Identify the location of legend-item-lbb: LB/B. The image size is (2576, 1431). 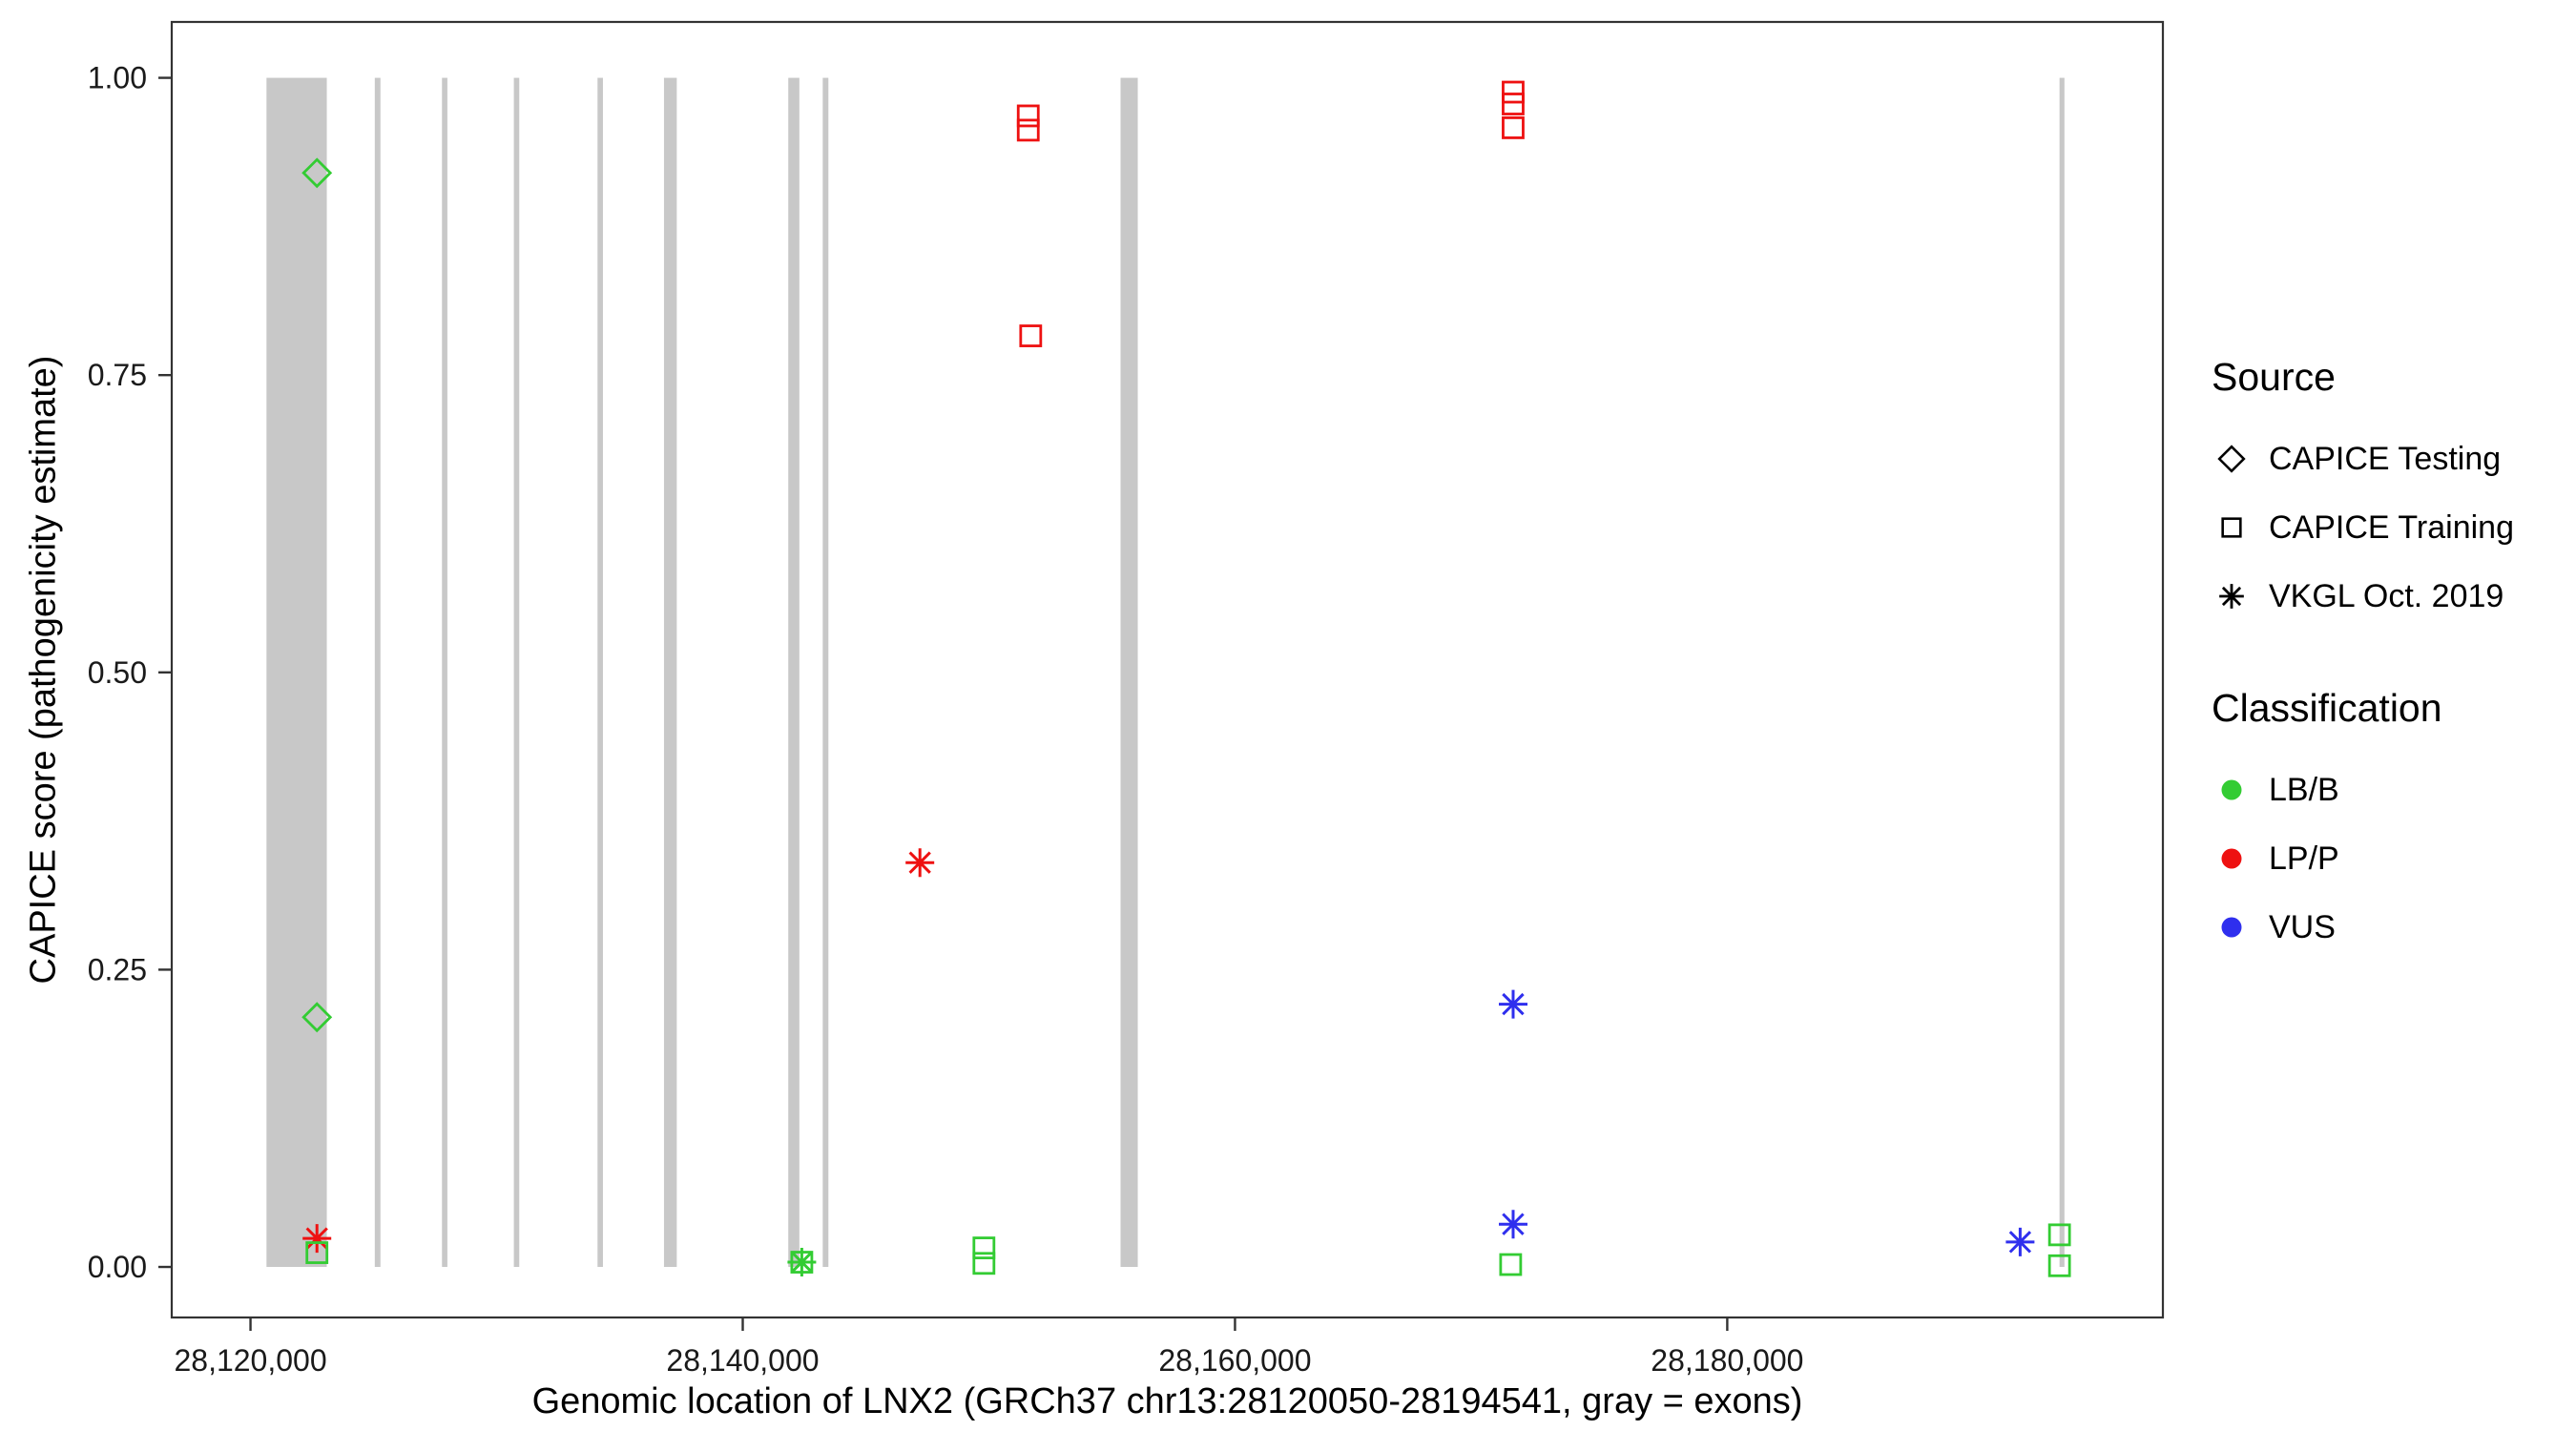
(2389, 790).